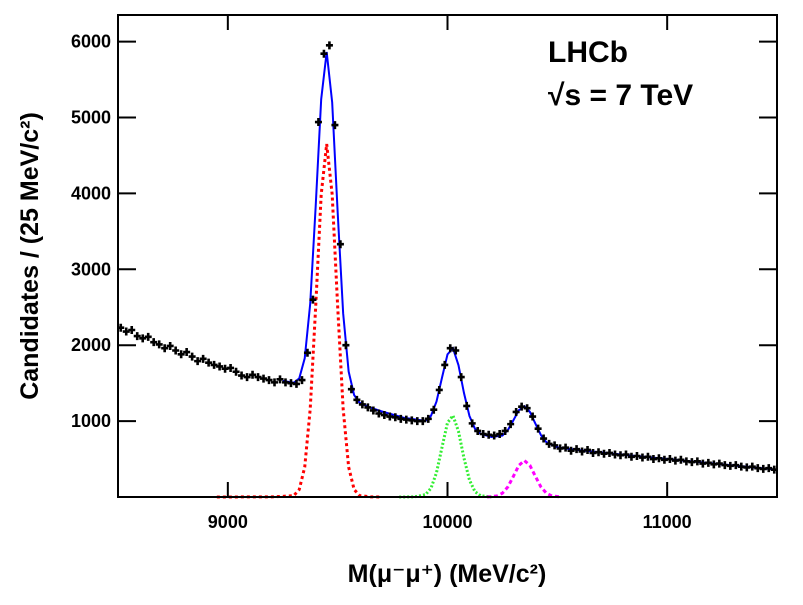 The image size is (803, 605). What do you see at coordinates (228, 522) in the screenshot?
I see `x-tick-label: 9000` at bounding box center [228, 522].